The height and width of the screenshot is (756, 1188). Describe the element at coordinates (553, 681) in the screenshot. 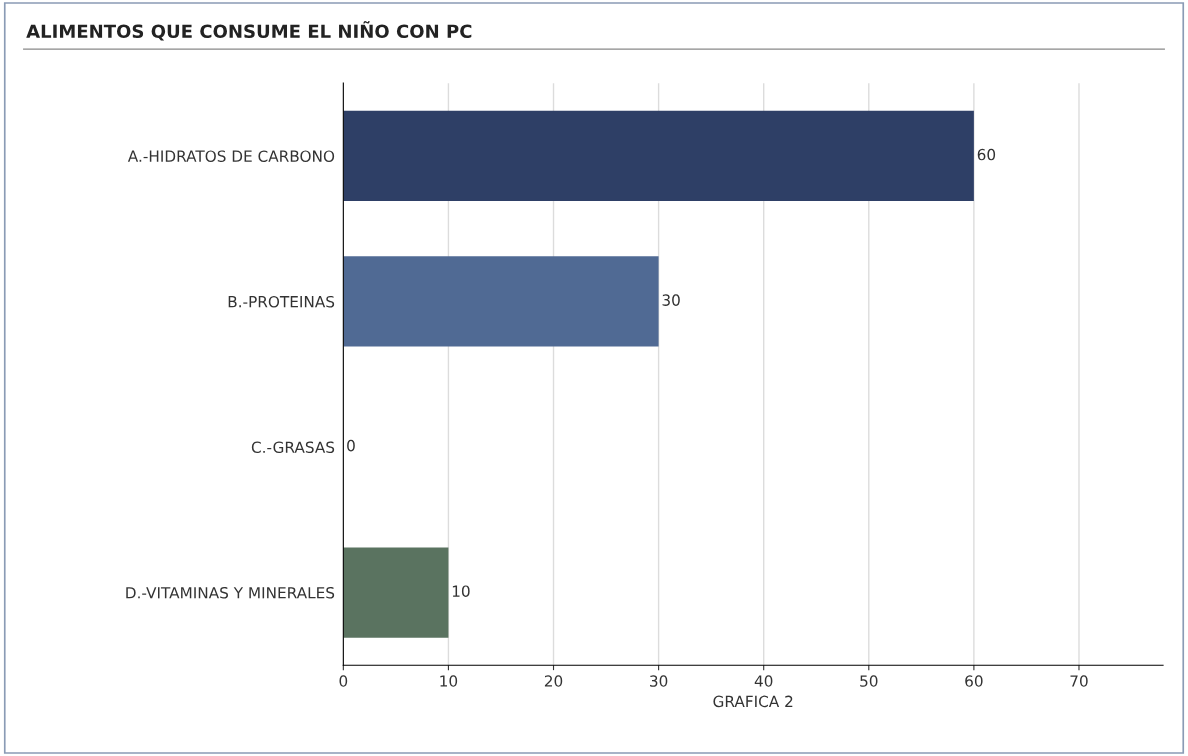

I see `x-tick-label: 20` at that location.